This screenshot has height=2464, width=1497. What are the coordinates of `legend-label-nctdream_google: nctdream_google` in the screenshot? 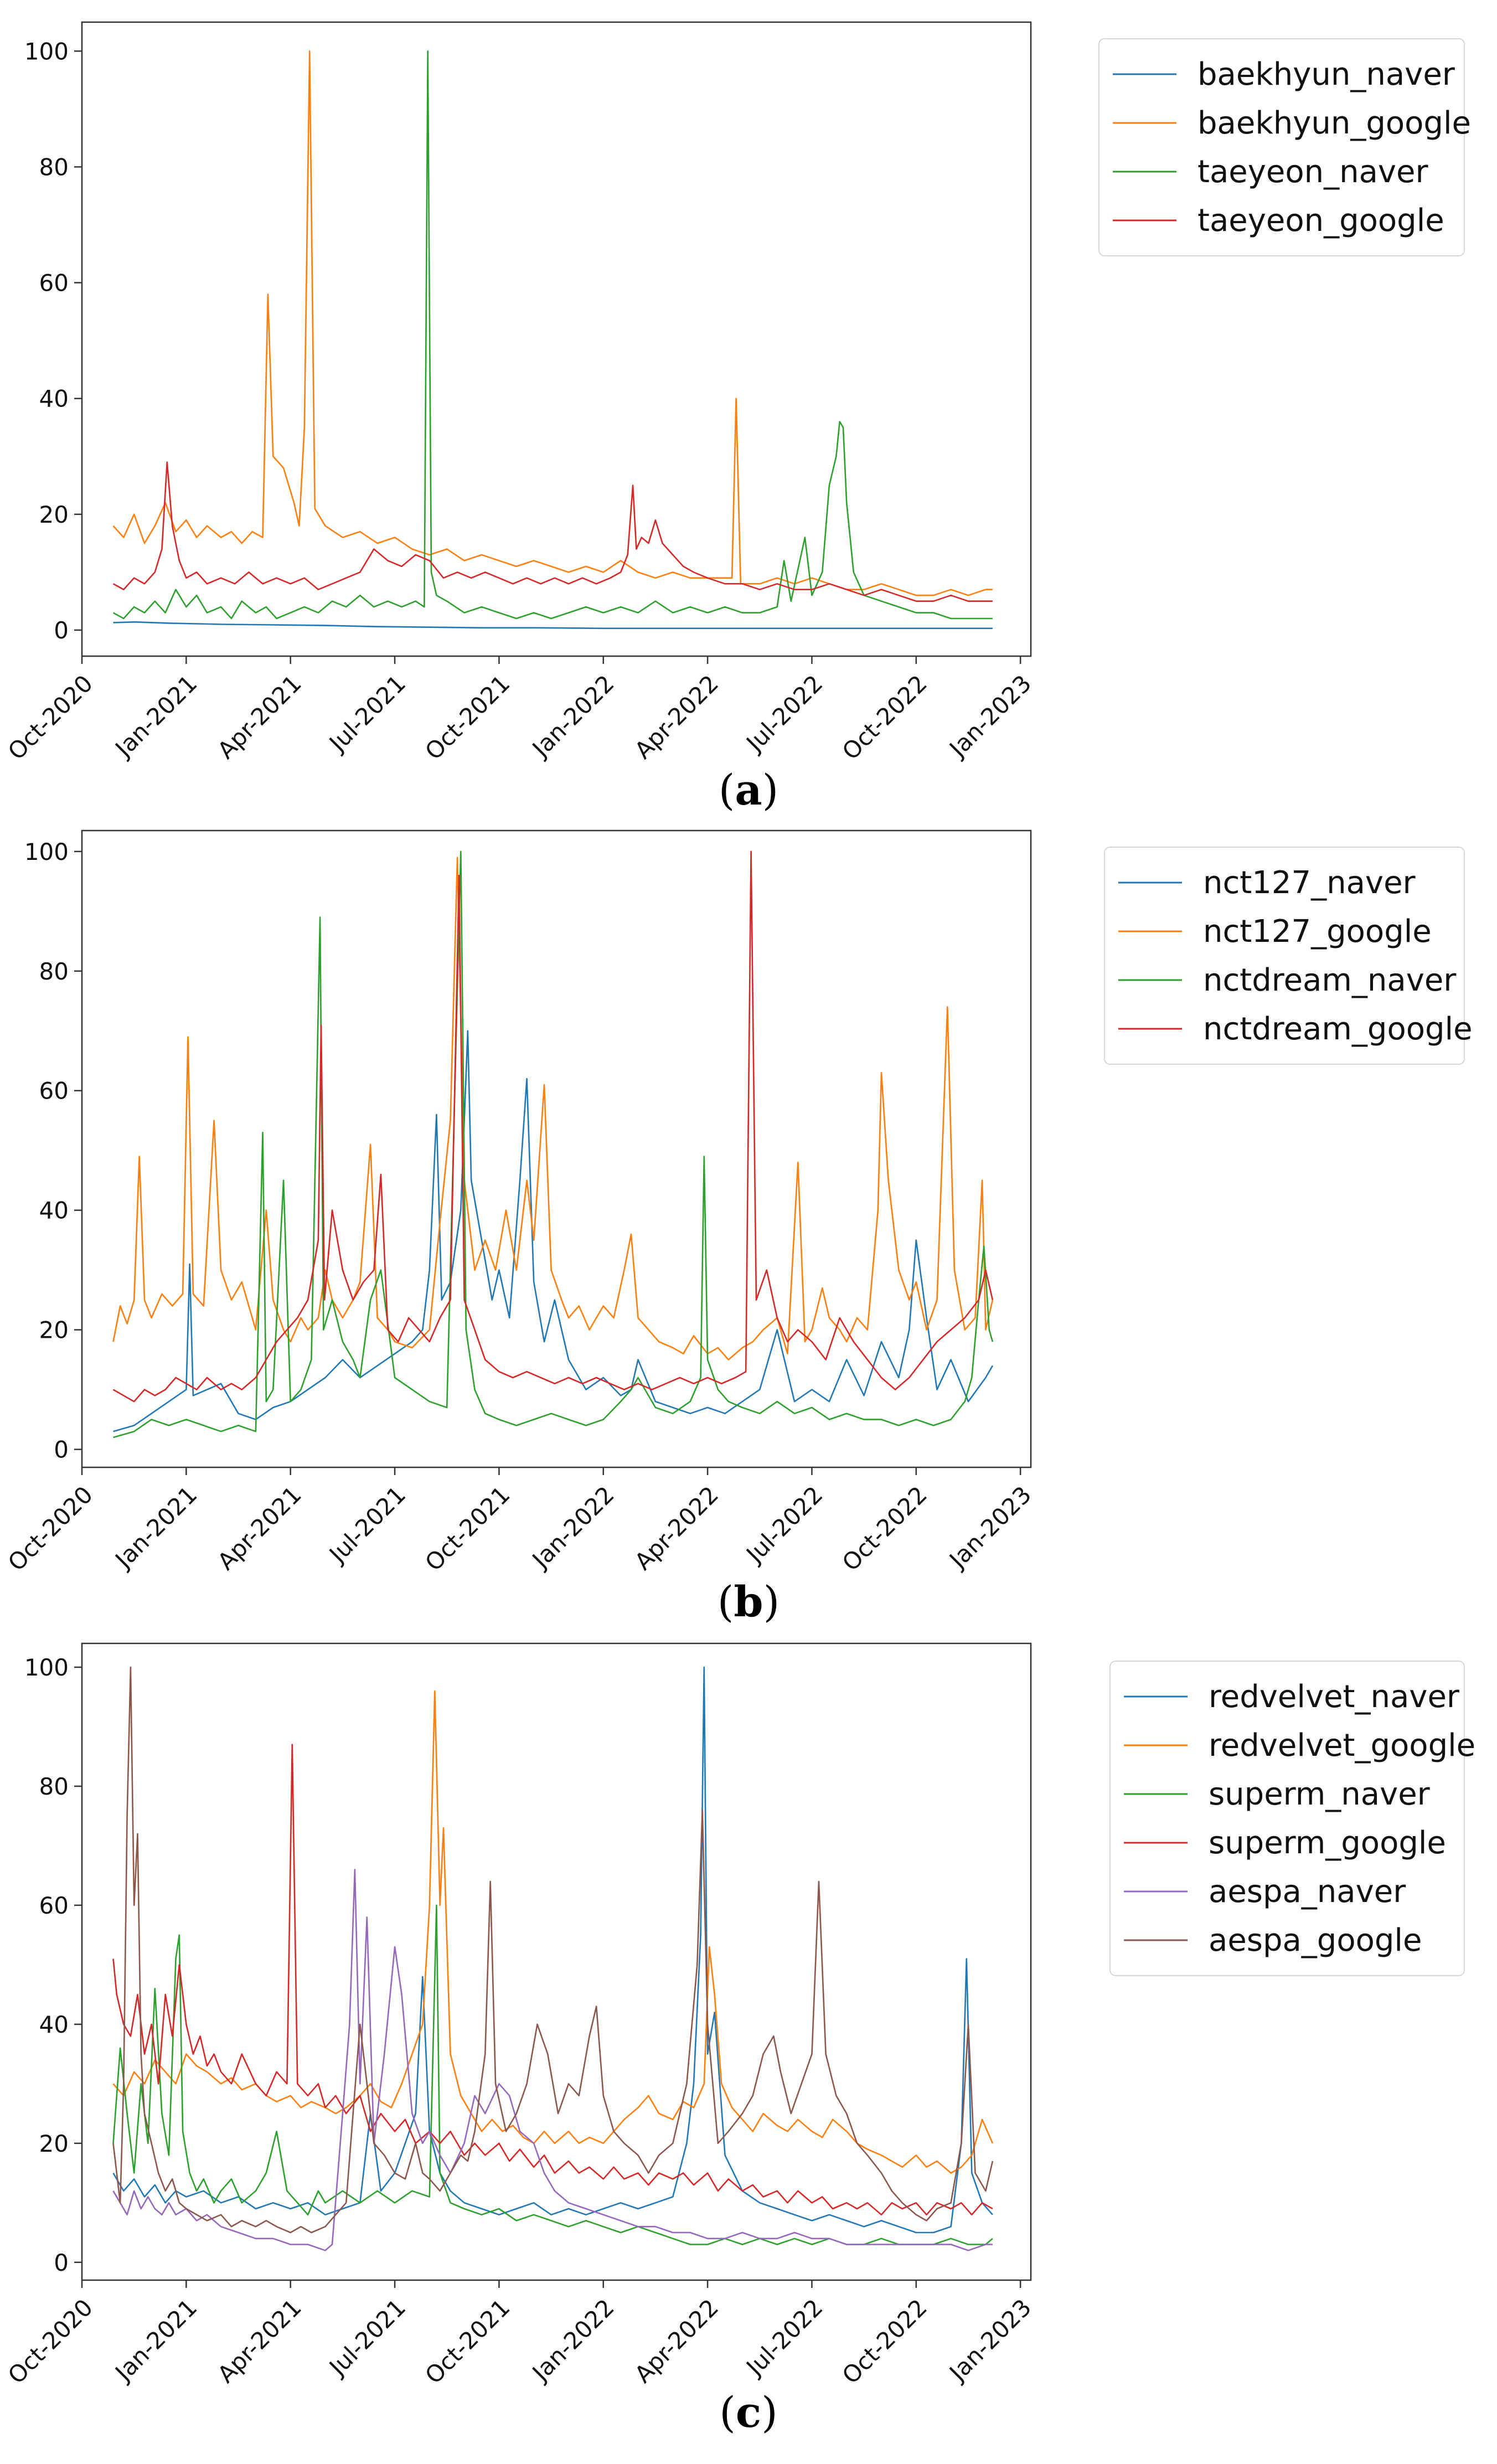 It's located at (1338, 1029).